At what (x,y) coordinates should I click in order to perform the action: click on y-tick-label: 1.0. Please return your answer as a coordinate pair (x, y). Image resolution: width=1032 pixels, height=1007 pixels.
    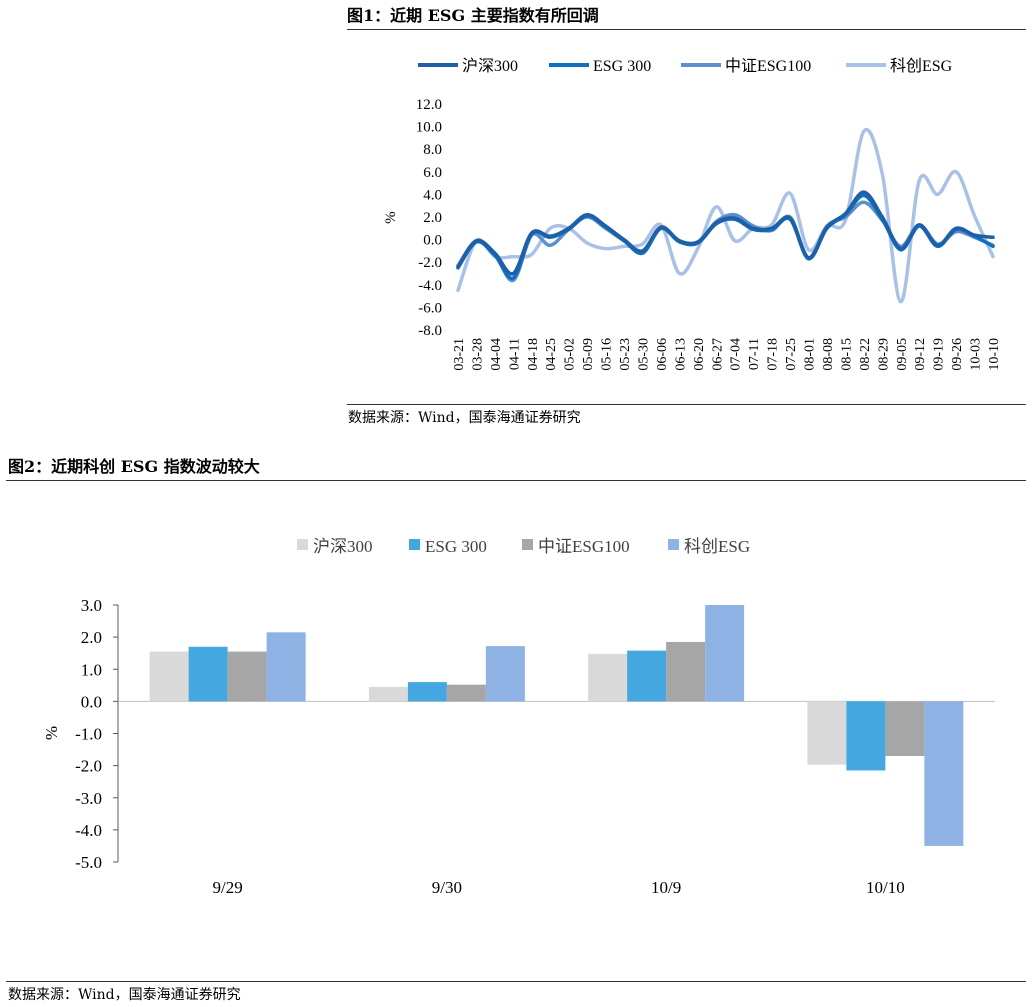
    Looking at the image, I should click on (91, 669).